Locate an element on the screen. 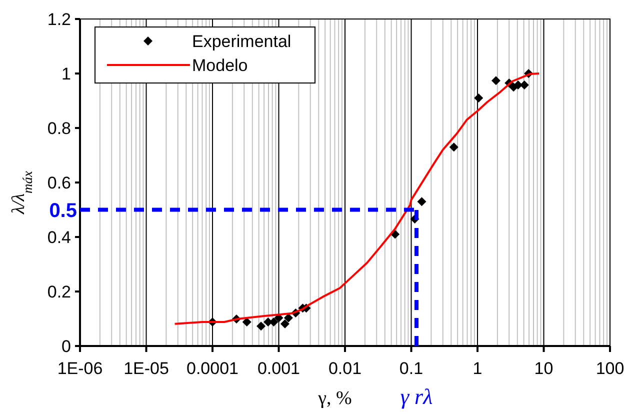 The image size is (627, 414). y-tick-label: 0.8 is located at coordinates (59, 128).